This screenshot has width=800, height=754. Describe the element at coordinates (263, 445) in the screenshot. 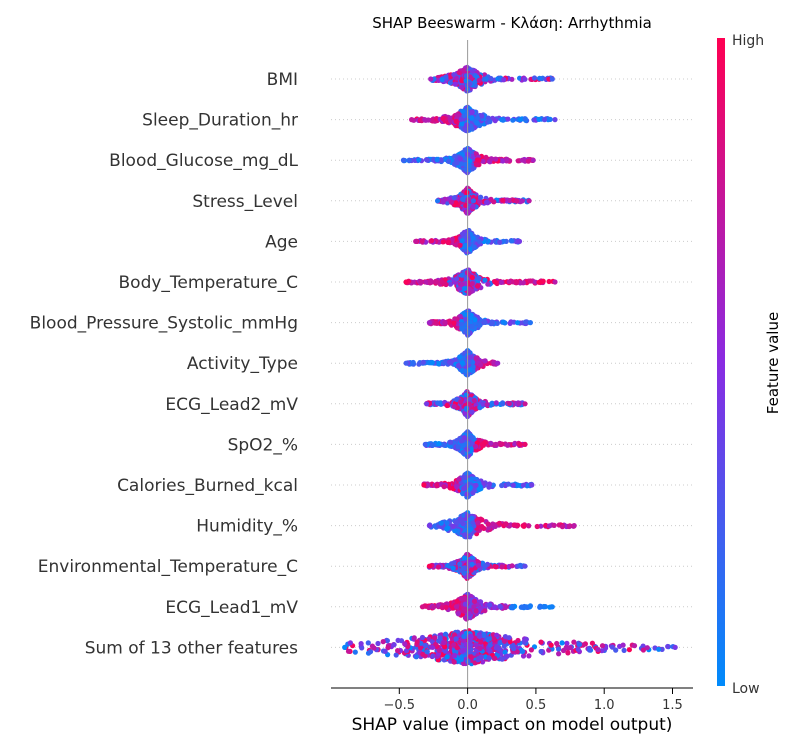

I see `feature-label: SpO2_%` at that location.